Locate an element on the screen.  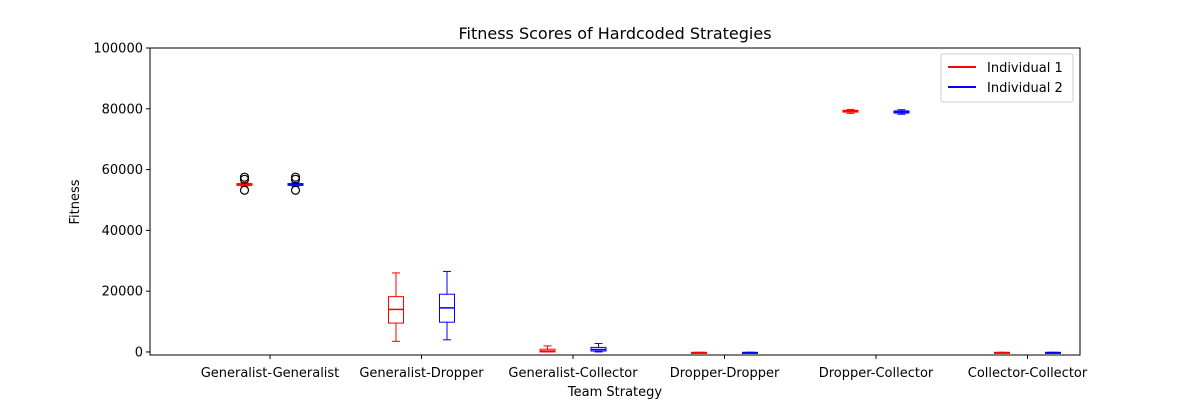
x-tick-label: Generalist-Dropper is located at coordinates (421, 373).